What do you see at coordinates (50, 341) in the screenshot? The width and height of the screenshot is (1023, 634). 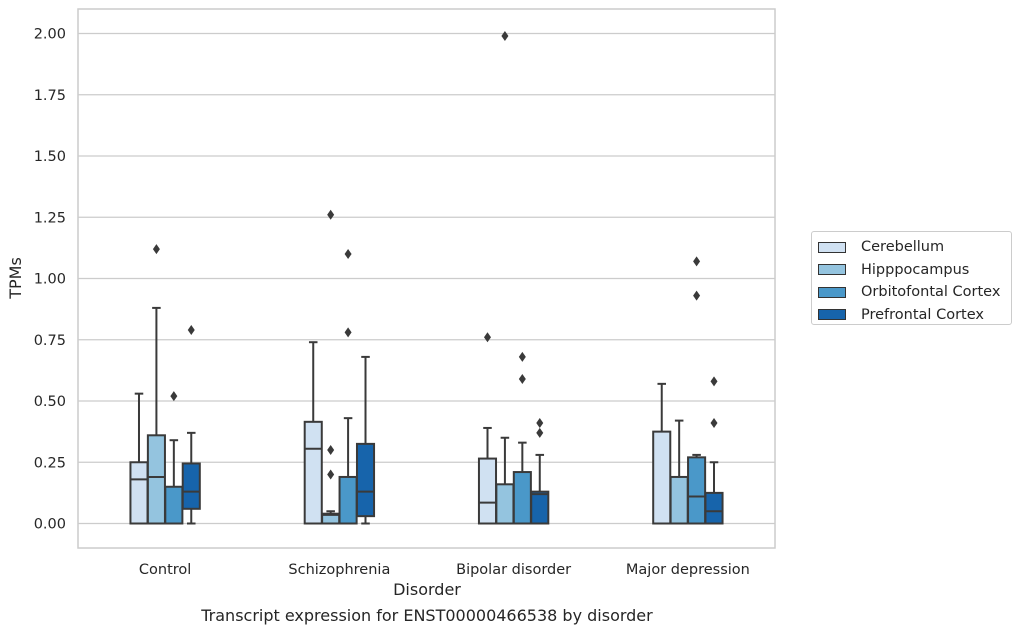 I see `y-tick-label: 0.75` at bounding box center [50, 341].